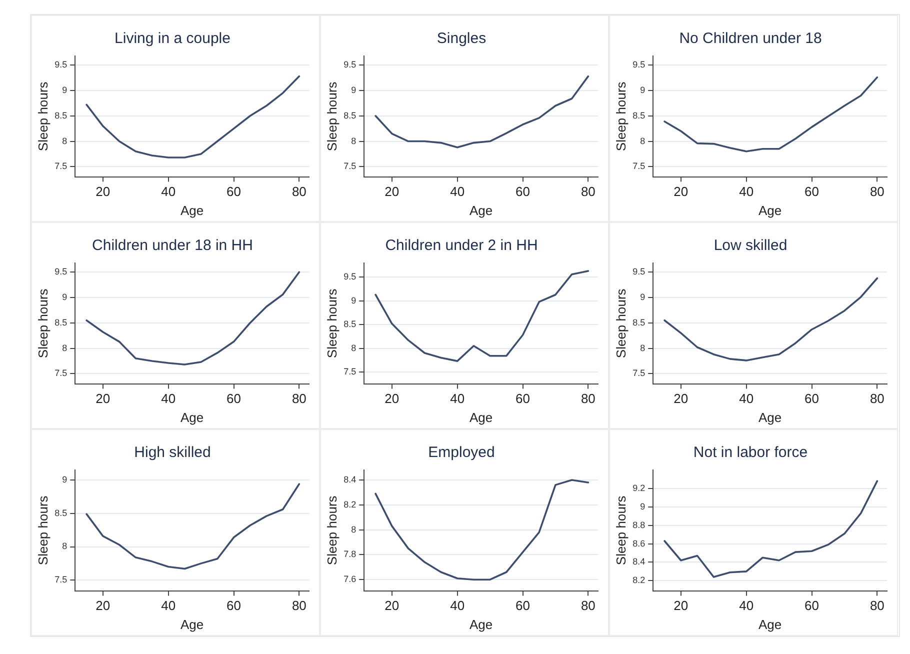  What do you see at coordinates (639, 525) in the screenshot?
I see `y-tick-label: 8.8` at bounding box center [639, 525].